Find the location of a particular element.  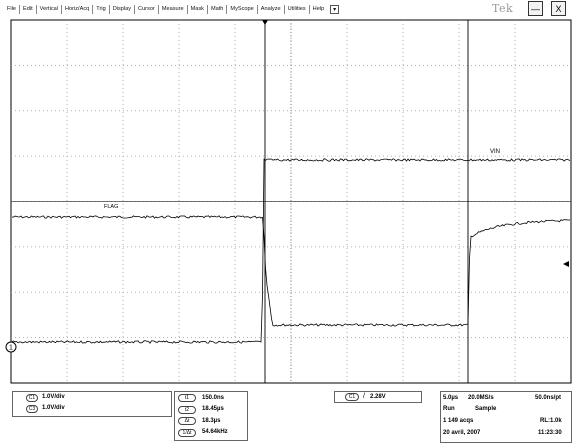

menu-item-measure: Measure is located at coordinates (172, 9).